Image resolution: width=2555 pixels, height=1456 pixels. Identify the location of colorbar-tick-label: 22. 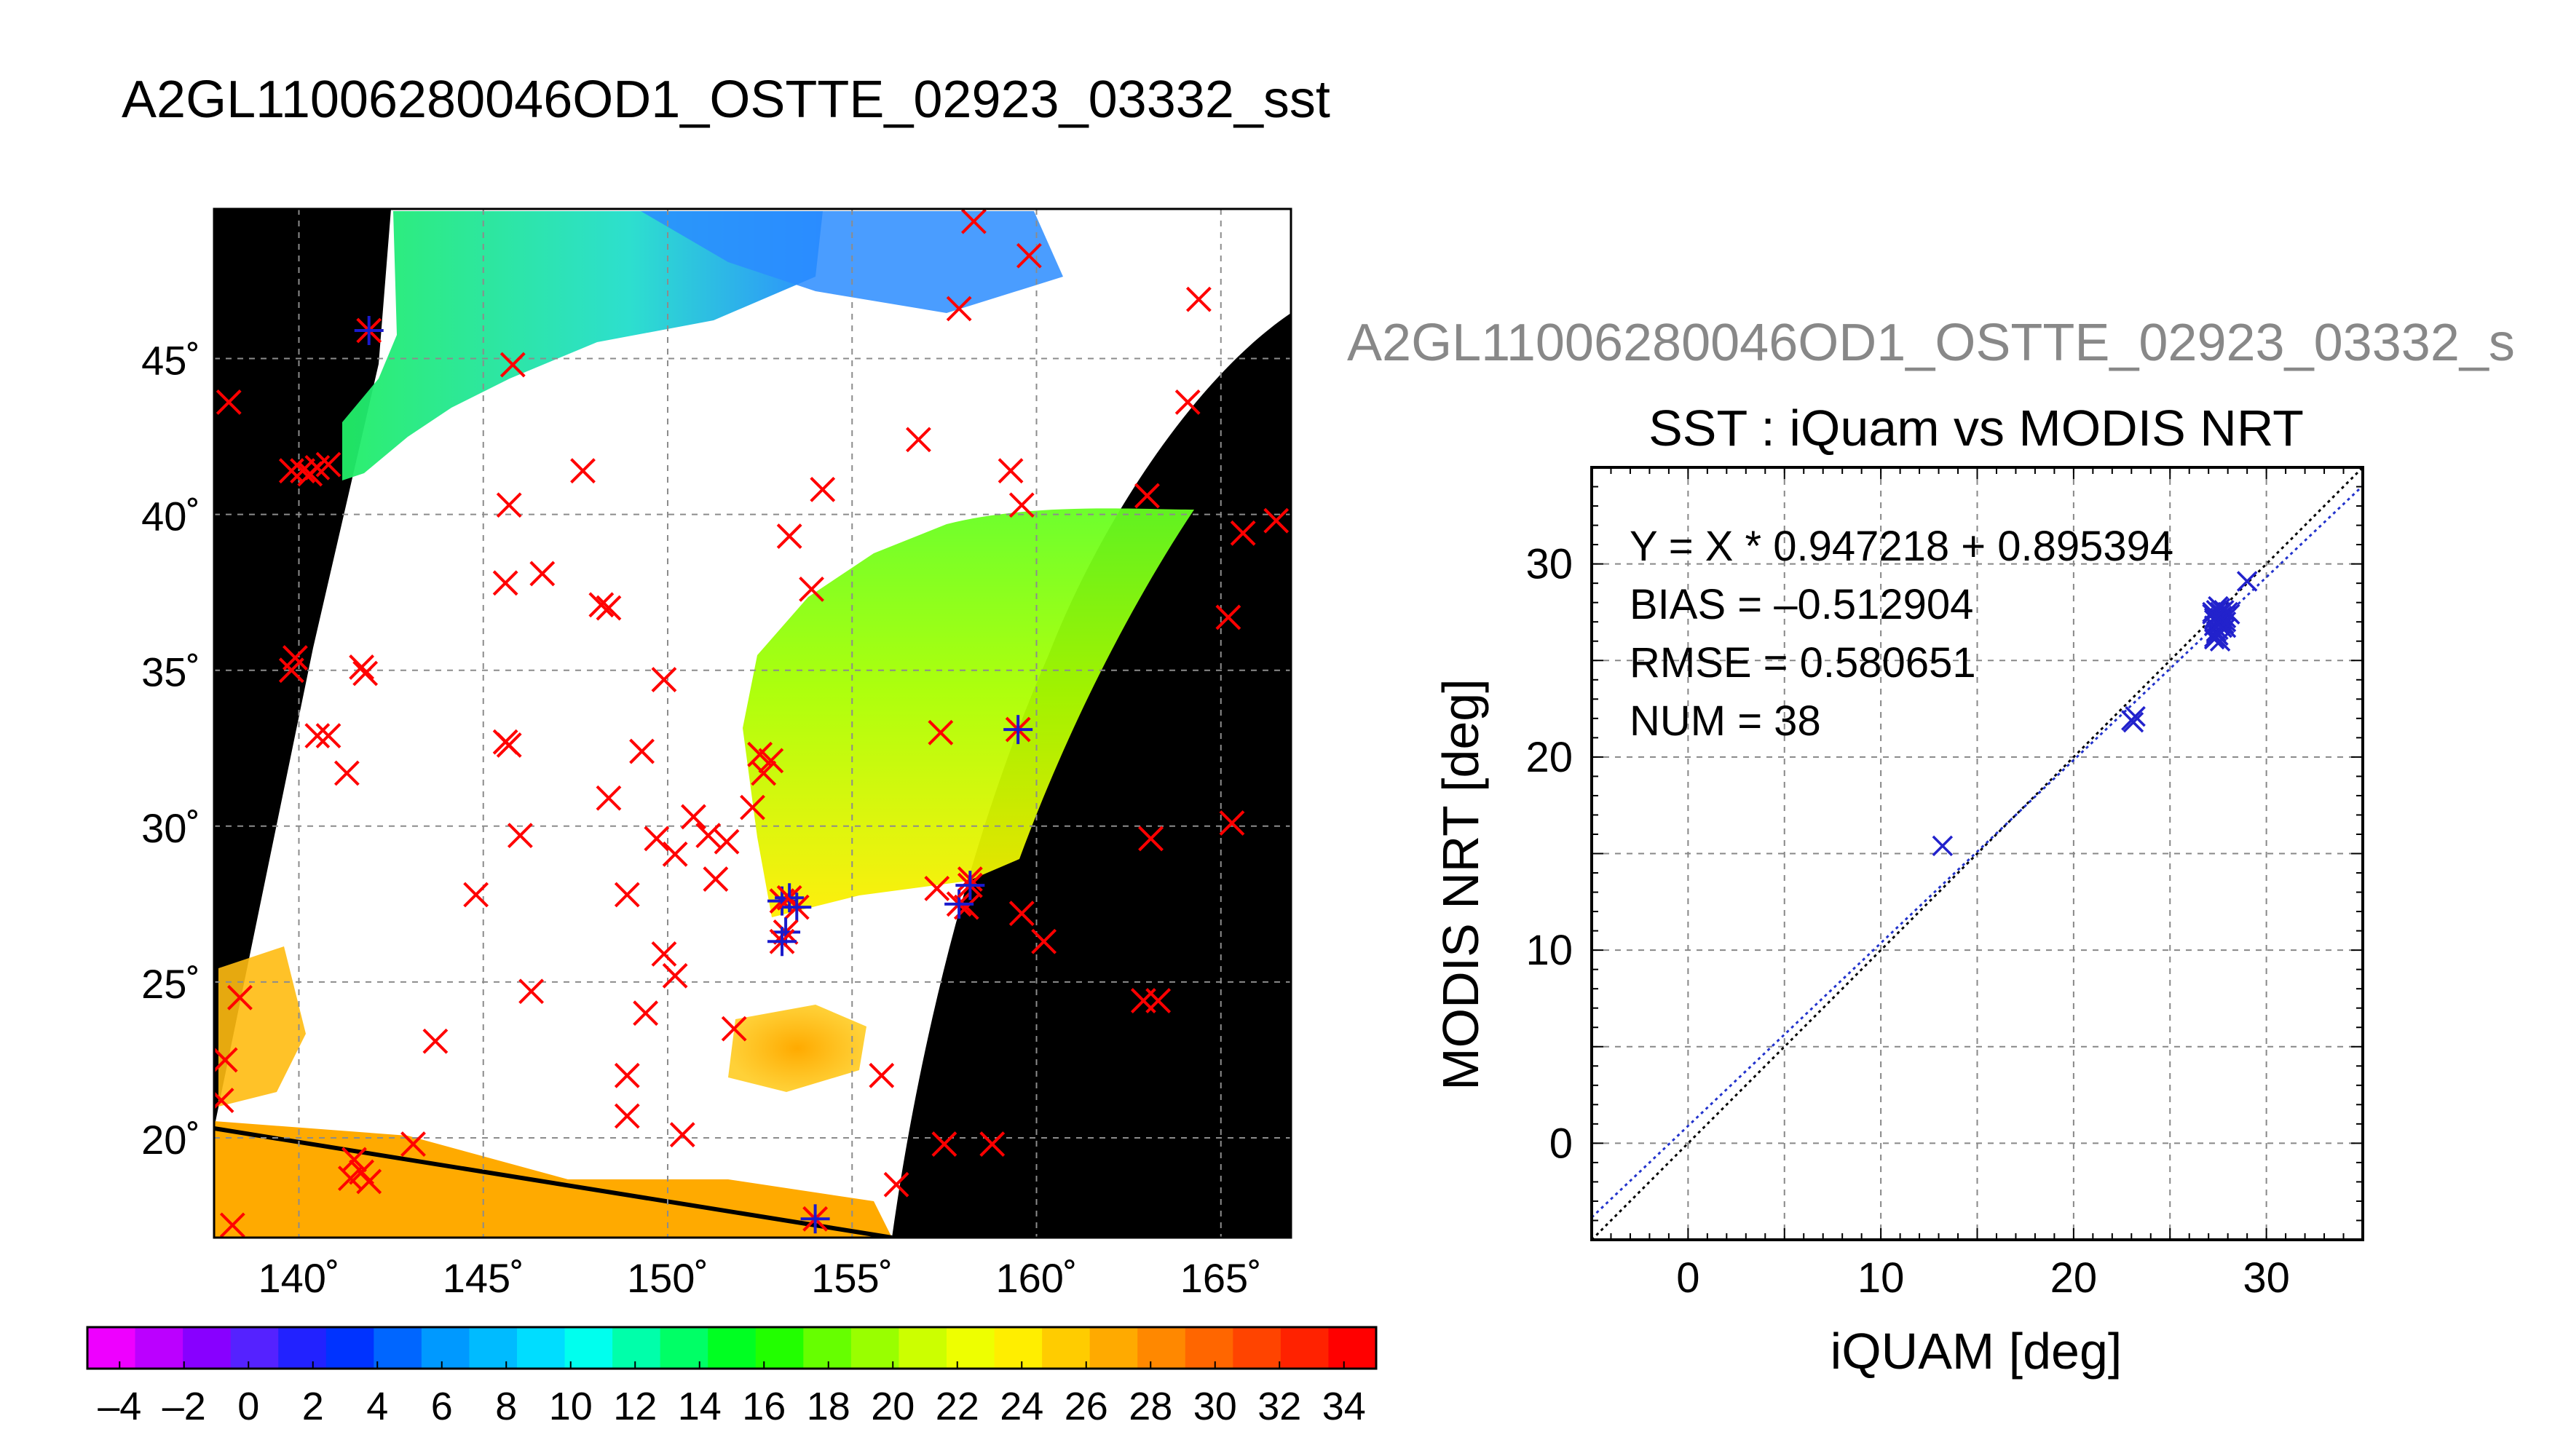
(957, 1406).